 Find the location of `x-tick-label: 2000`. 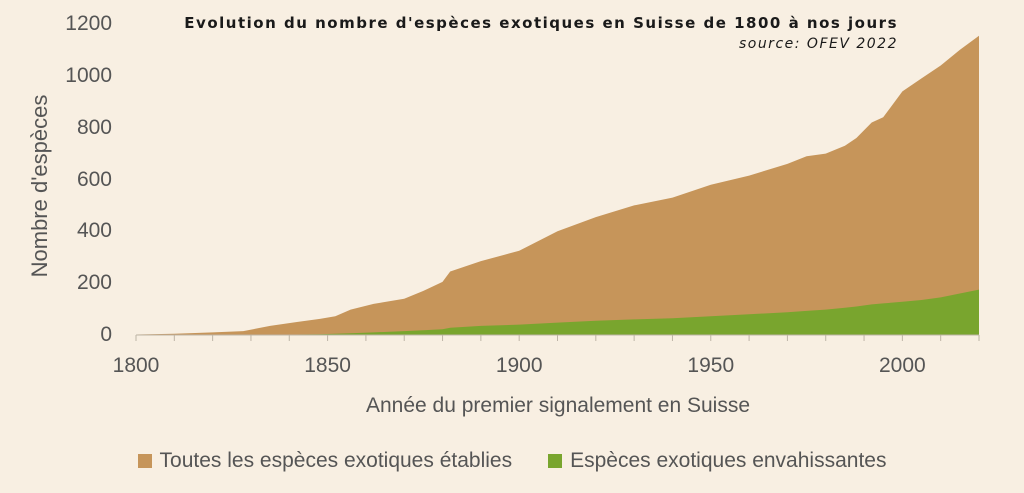

x-tick-label: 2000 is located at coordinates (902, 365).